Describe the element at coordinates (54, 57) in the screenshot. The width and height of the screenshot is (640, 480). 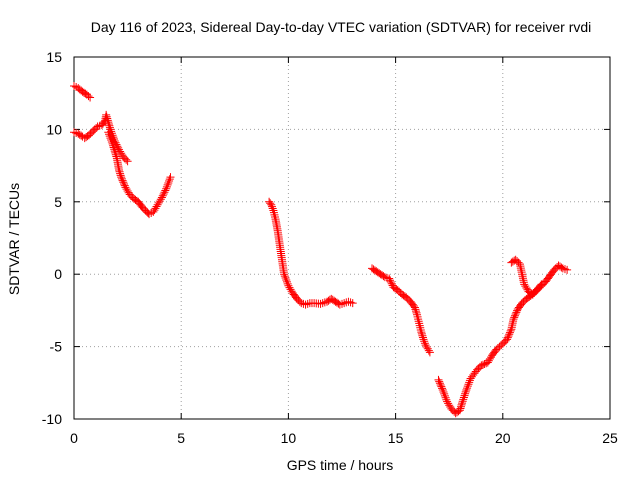
I see `y-tick-label: 15` at that location.